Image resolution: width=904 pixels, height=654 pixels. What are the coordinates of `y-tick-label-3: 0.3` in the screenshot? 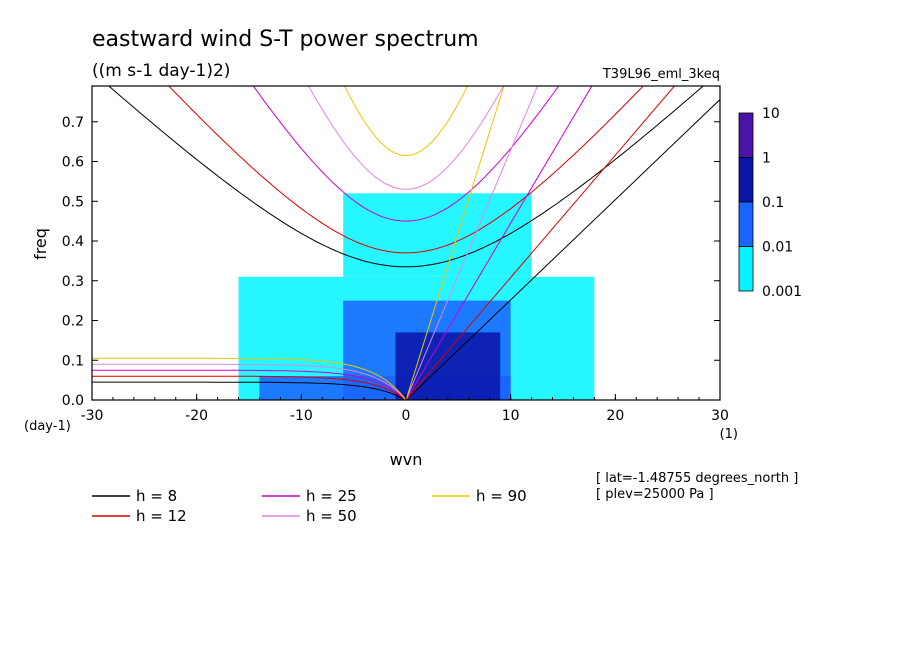 It's located at (73, 282).